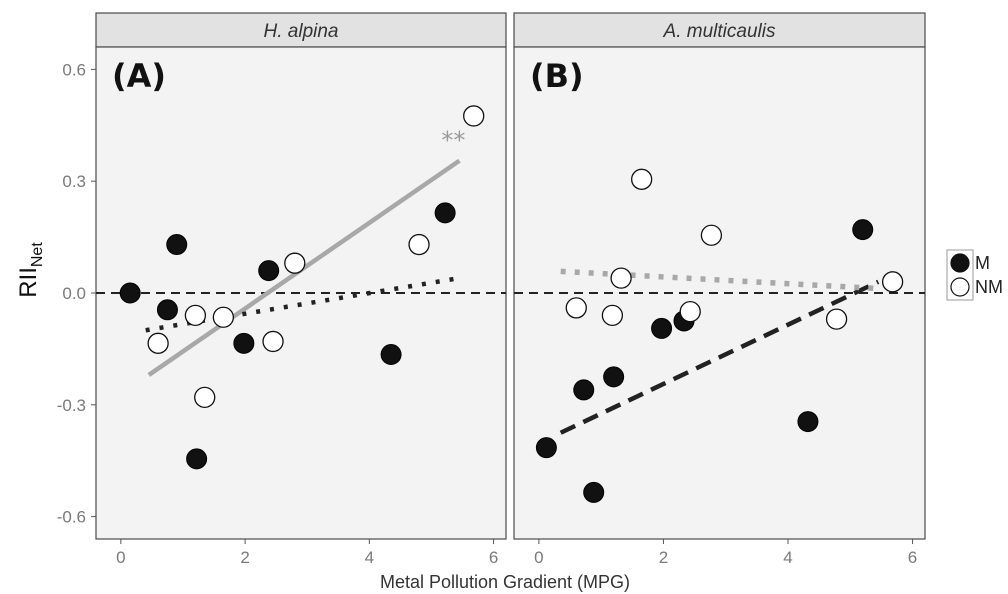 The width and height of the screenshot is (1008, 594). Describe the element at coordinates (71, 405) in the screenshot. I see `y-tick-label: -0.3` at that location.